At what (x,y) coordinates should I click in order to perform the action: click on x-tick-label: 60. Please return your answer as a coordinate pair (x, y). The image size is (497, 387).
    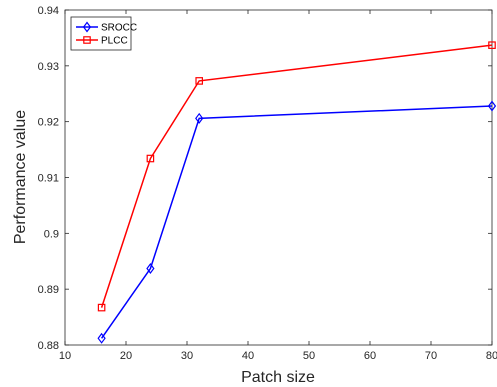
    Looking at the image, I should click on (370, 356).